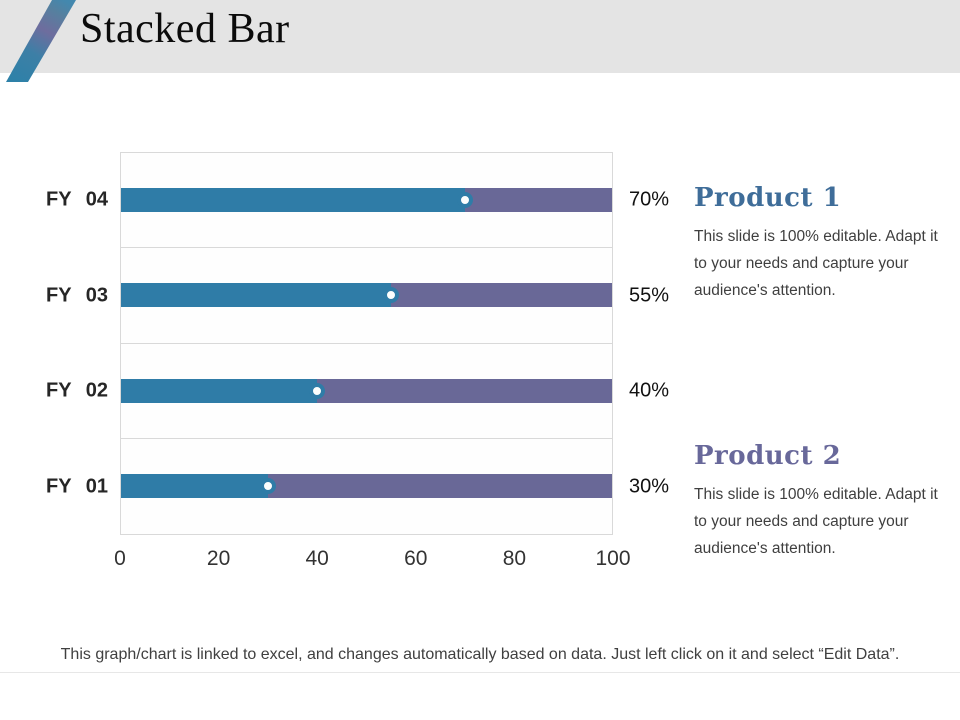 The image size is (960, 720). What do you see at coordinates (120, 558) in the screenshot?
I see `x-axis-tick: 0` at bounding box center [120, 558].